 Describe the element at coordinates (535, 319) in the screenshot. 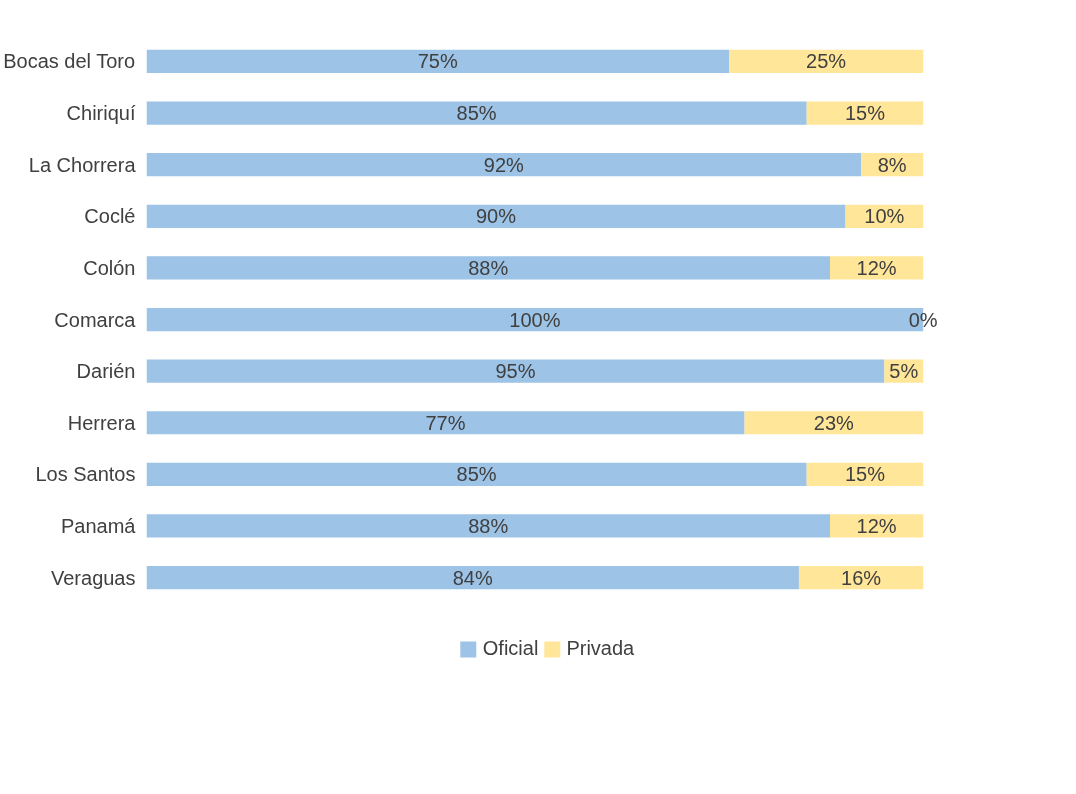

I see `data-label: 100%` at that location.